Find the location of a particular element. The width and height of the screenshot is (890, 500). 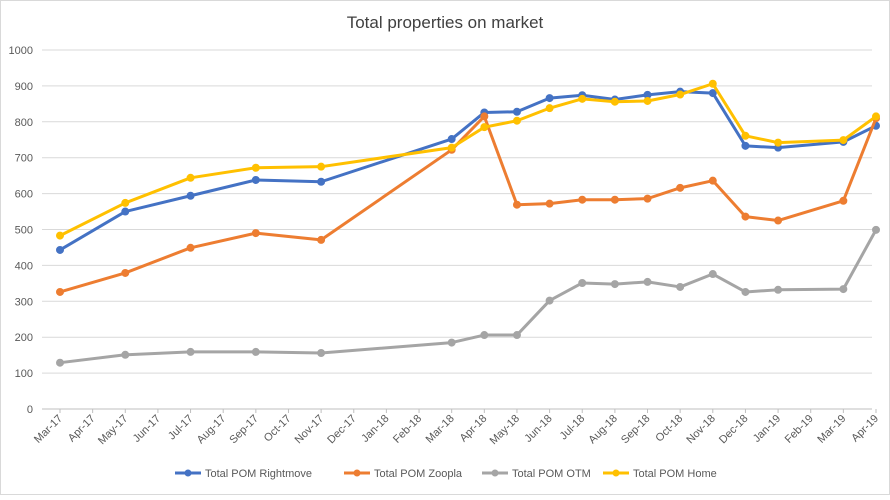

y-tick-label: 400 is located at coordinates (24, 266).